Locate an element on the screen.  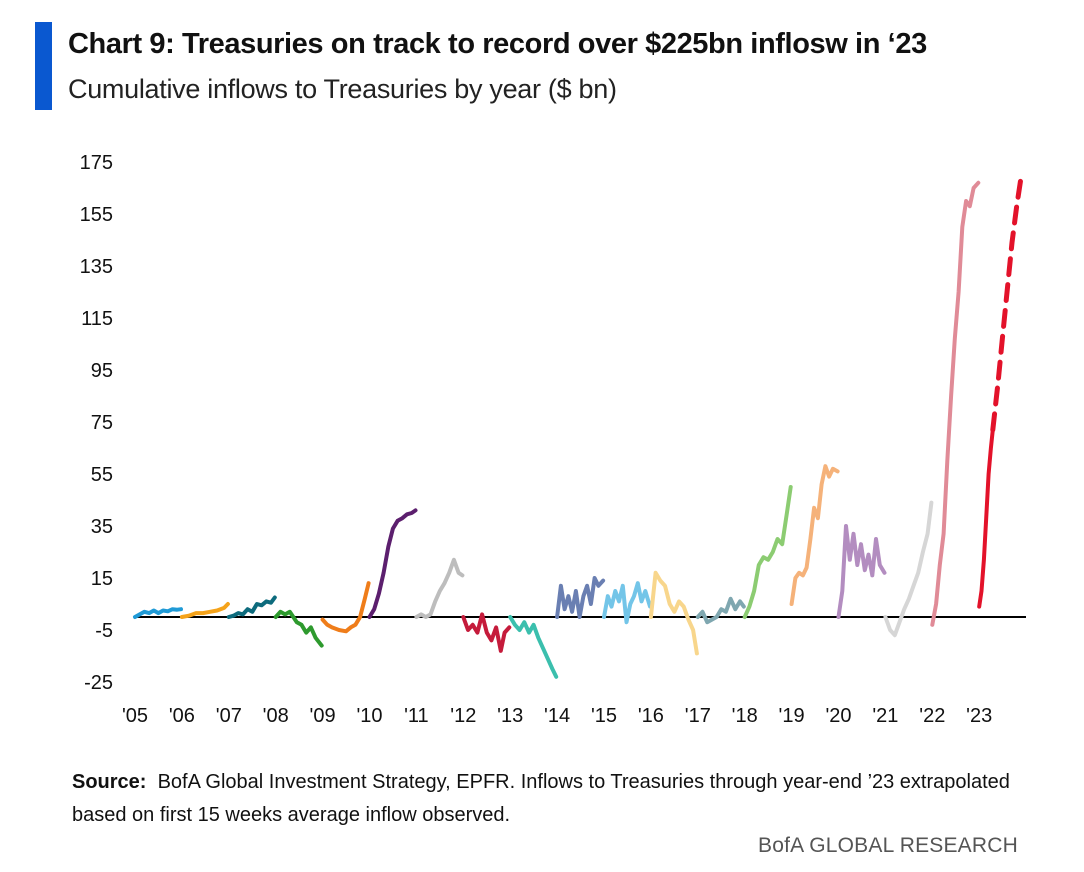
x-tick-label: '10 is located at coordinates (369, 716).